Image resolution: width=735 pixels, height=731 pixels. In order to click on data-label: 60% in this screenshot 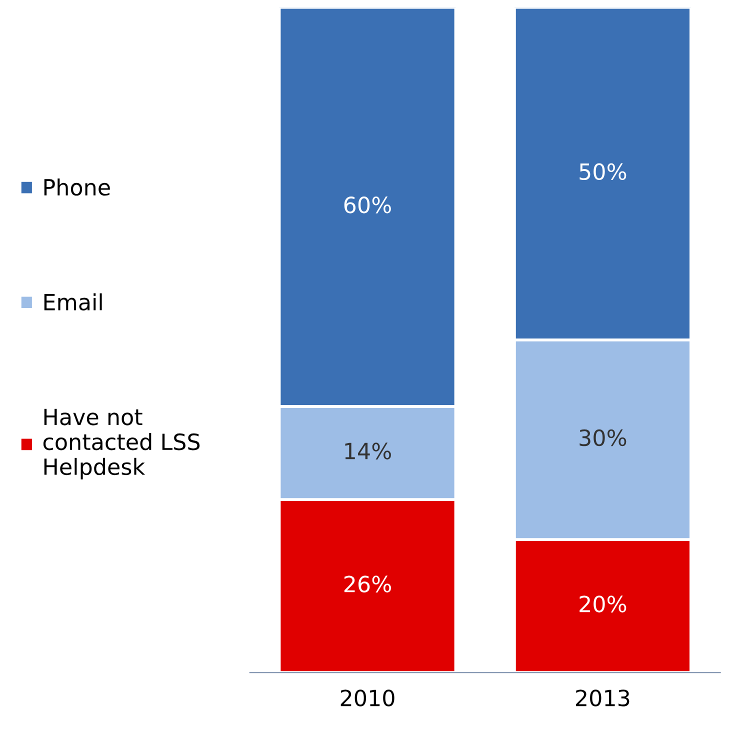, I will do `click(367, 205)`.